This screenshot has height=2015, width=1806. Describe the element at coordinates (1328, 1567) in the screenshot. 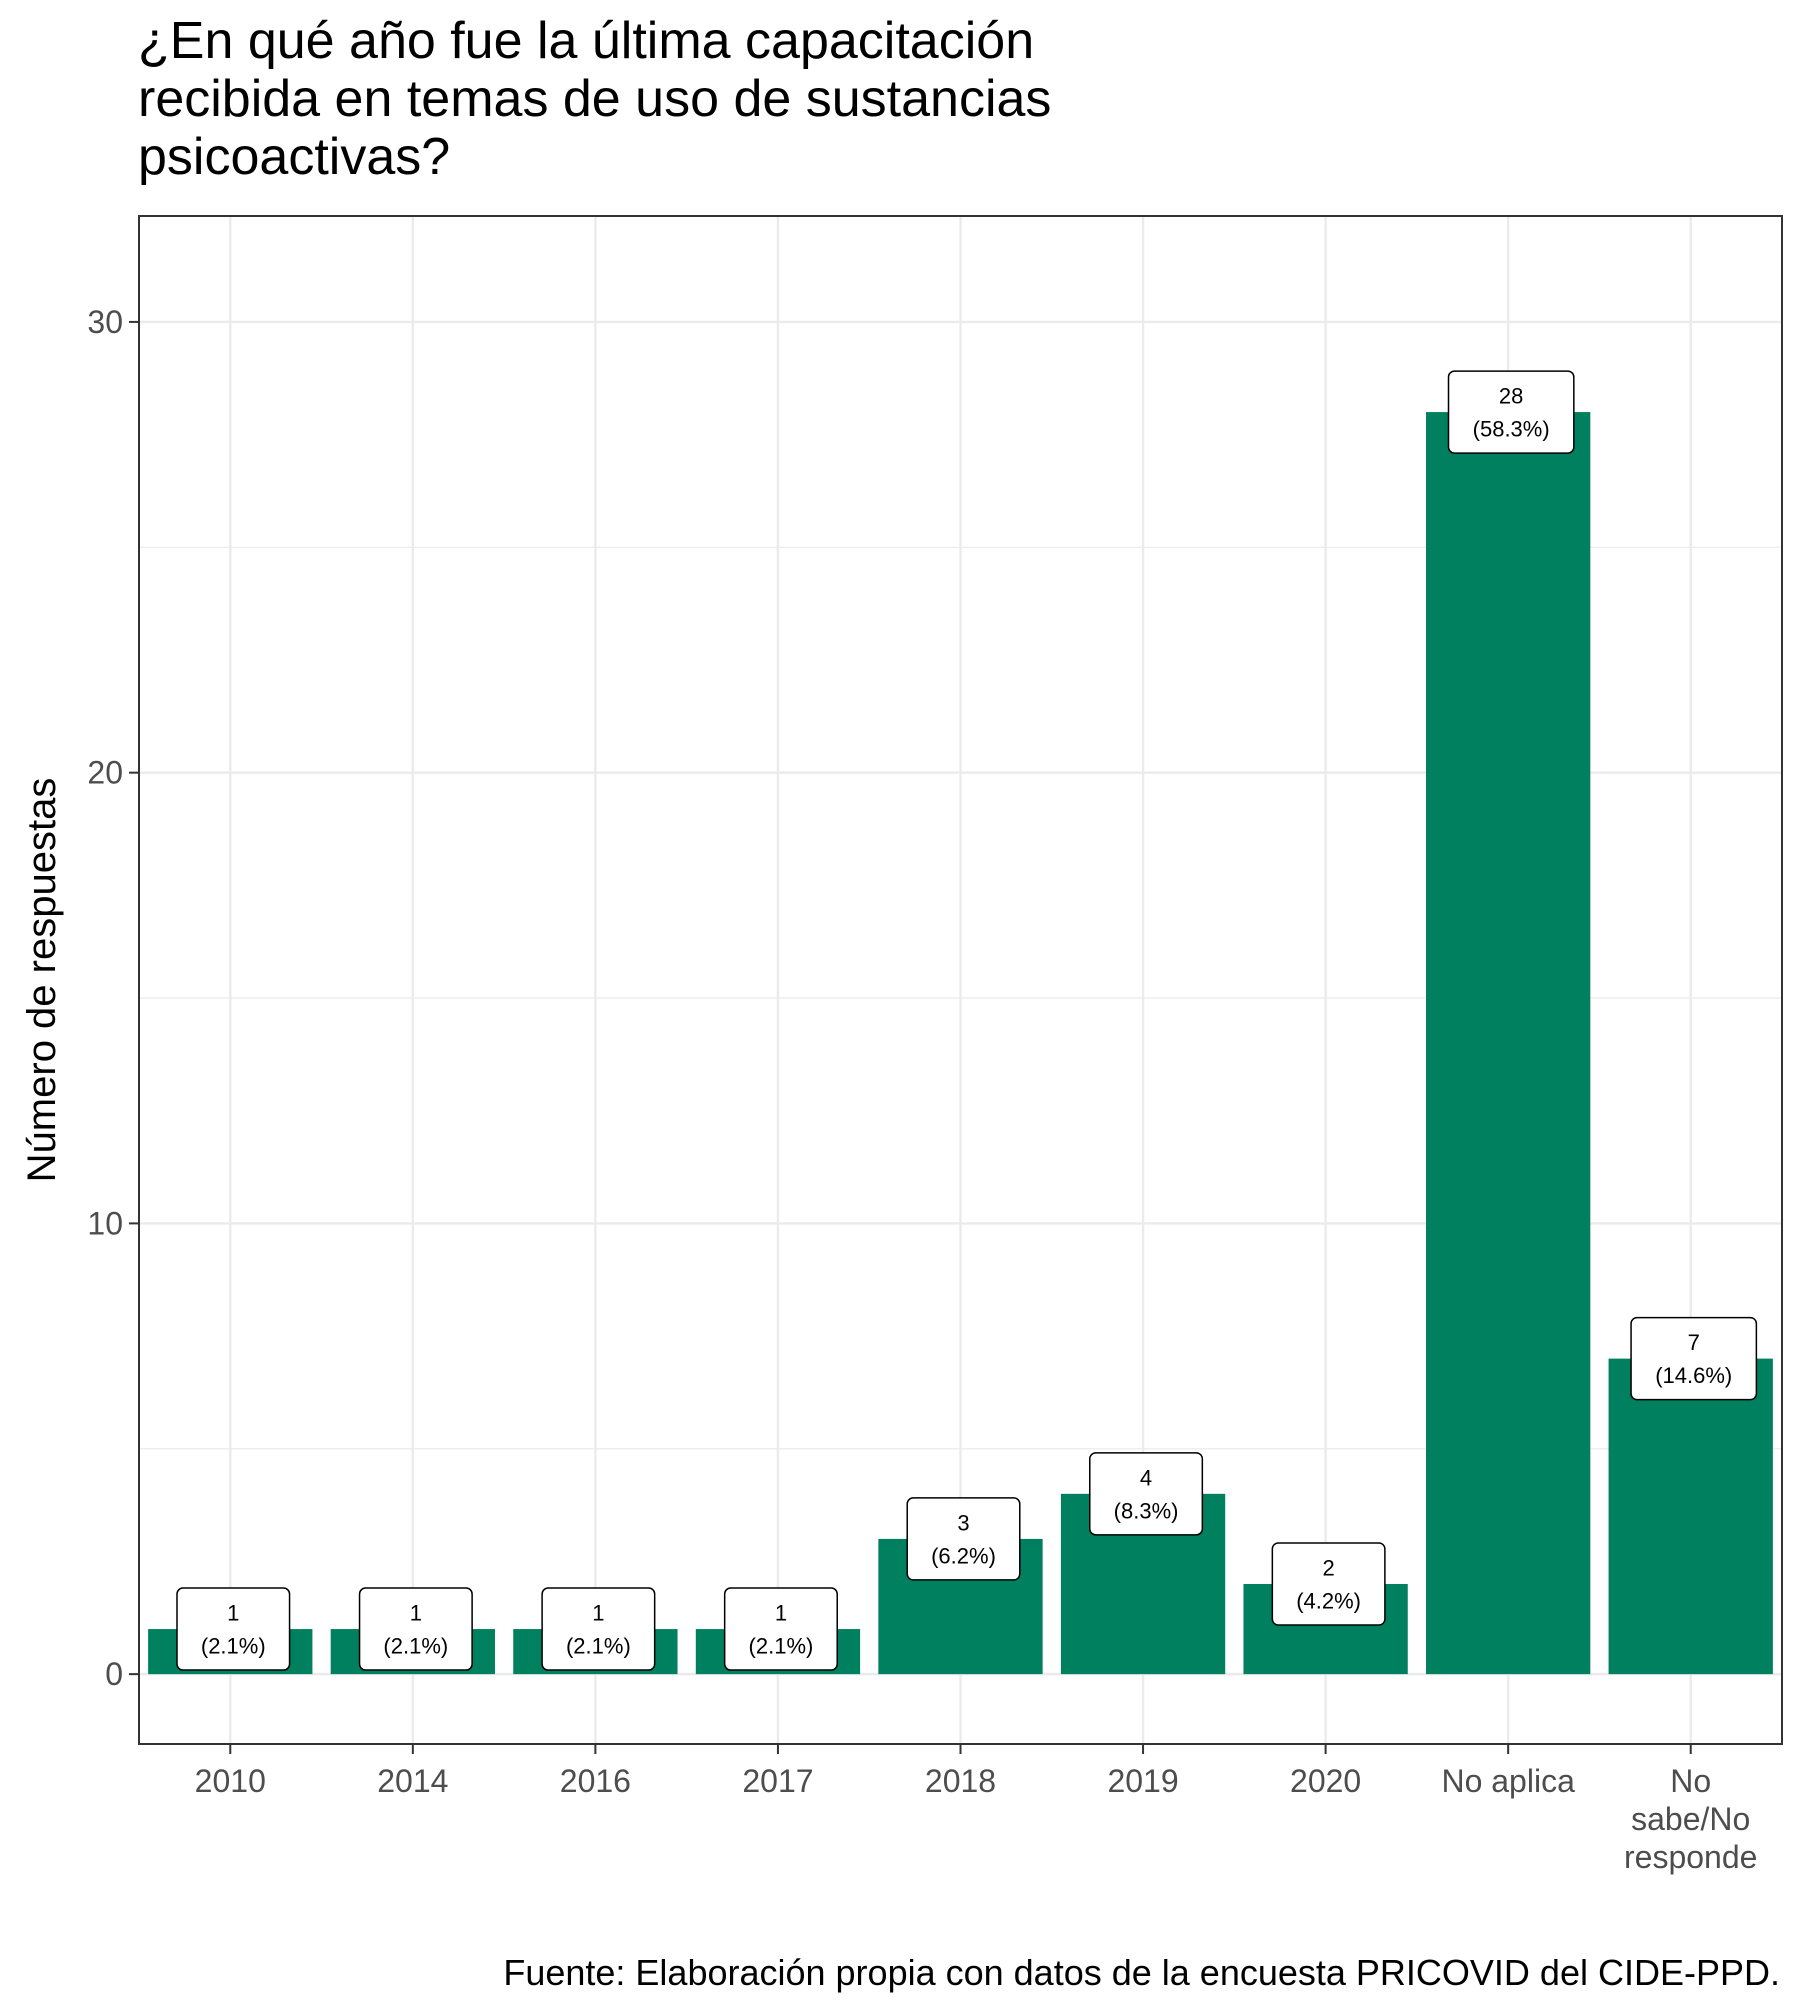

I see `data-label-text: 2` at that location.